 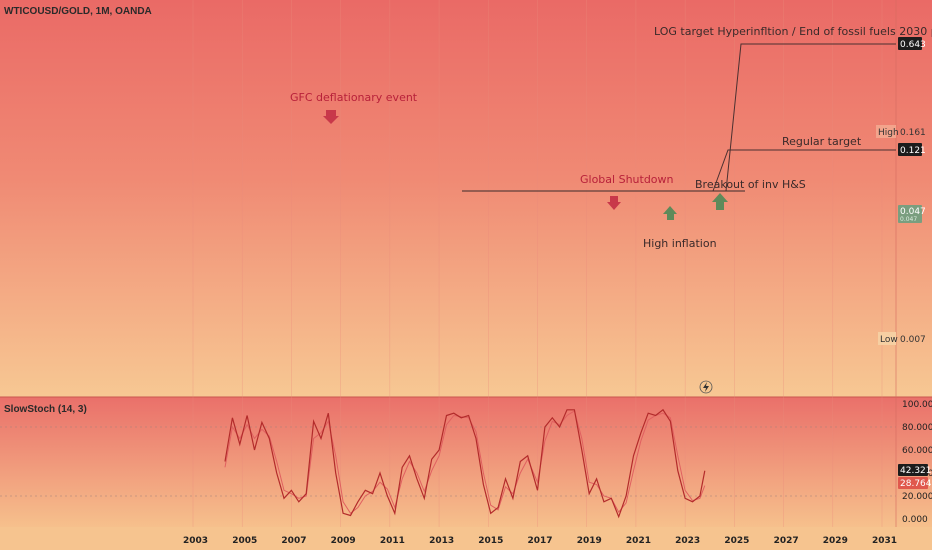 What do you see at coordinates (293, 541) in the screenshot?
I see `time-tick-label: 2007` at bounding box center [293, 541].